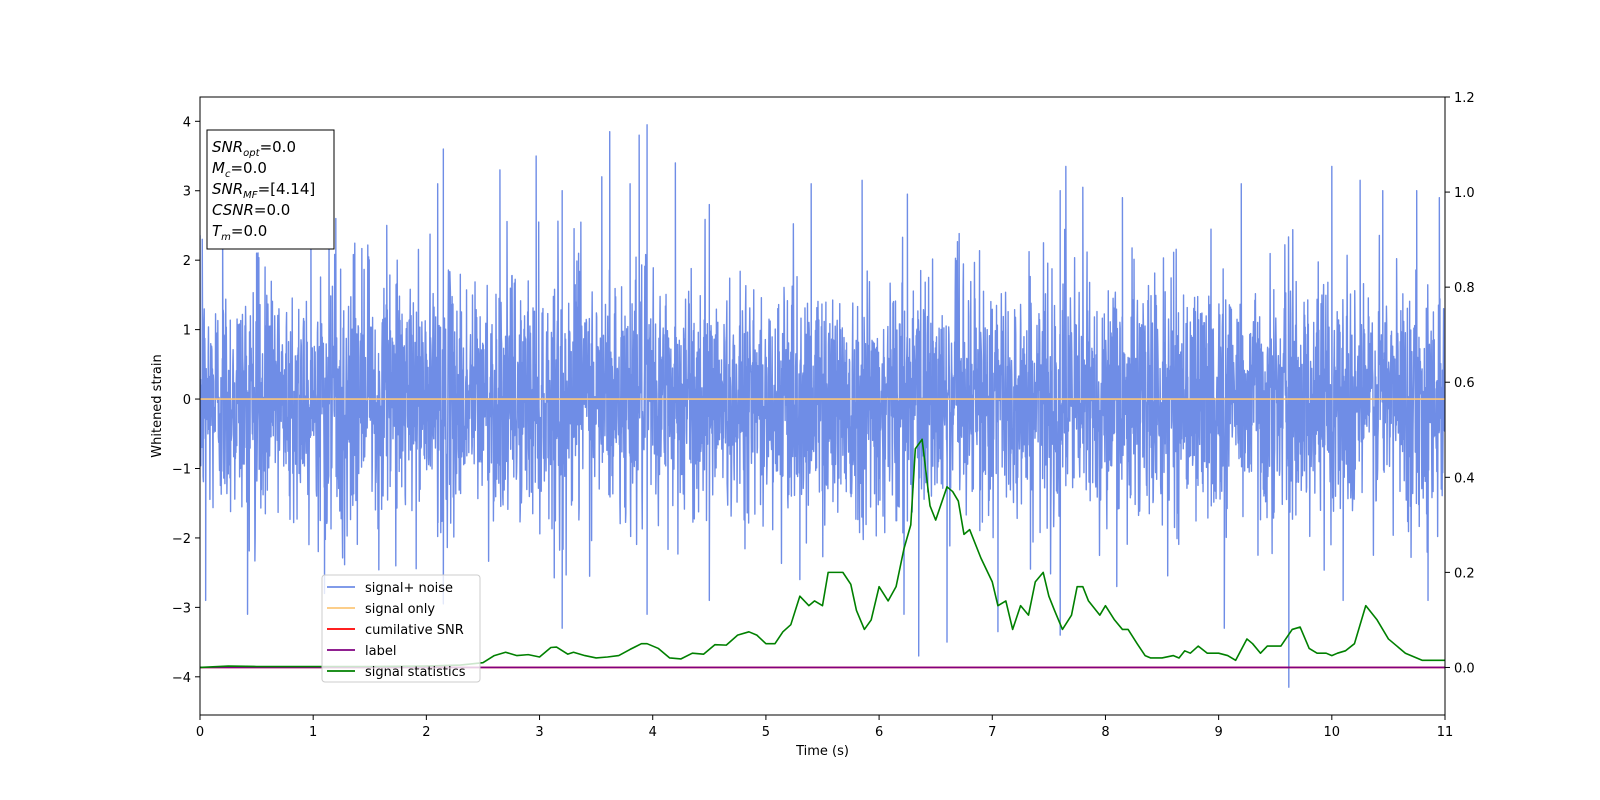 This screenshot has height=800, width=1600. Describe the element at coordinates (414, 630) in the screenshot. I see `legend-label: cumilative SNR` at that location.